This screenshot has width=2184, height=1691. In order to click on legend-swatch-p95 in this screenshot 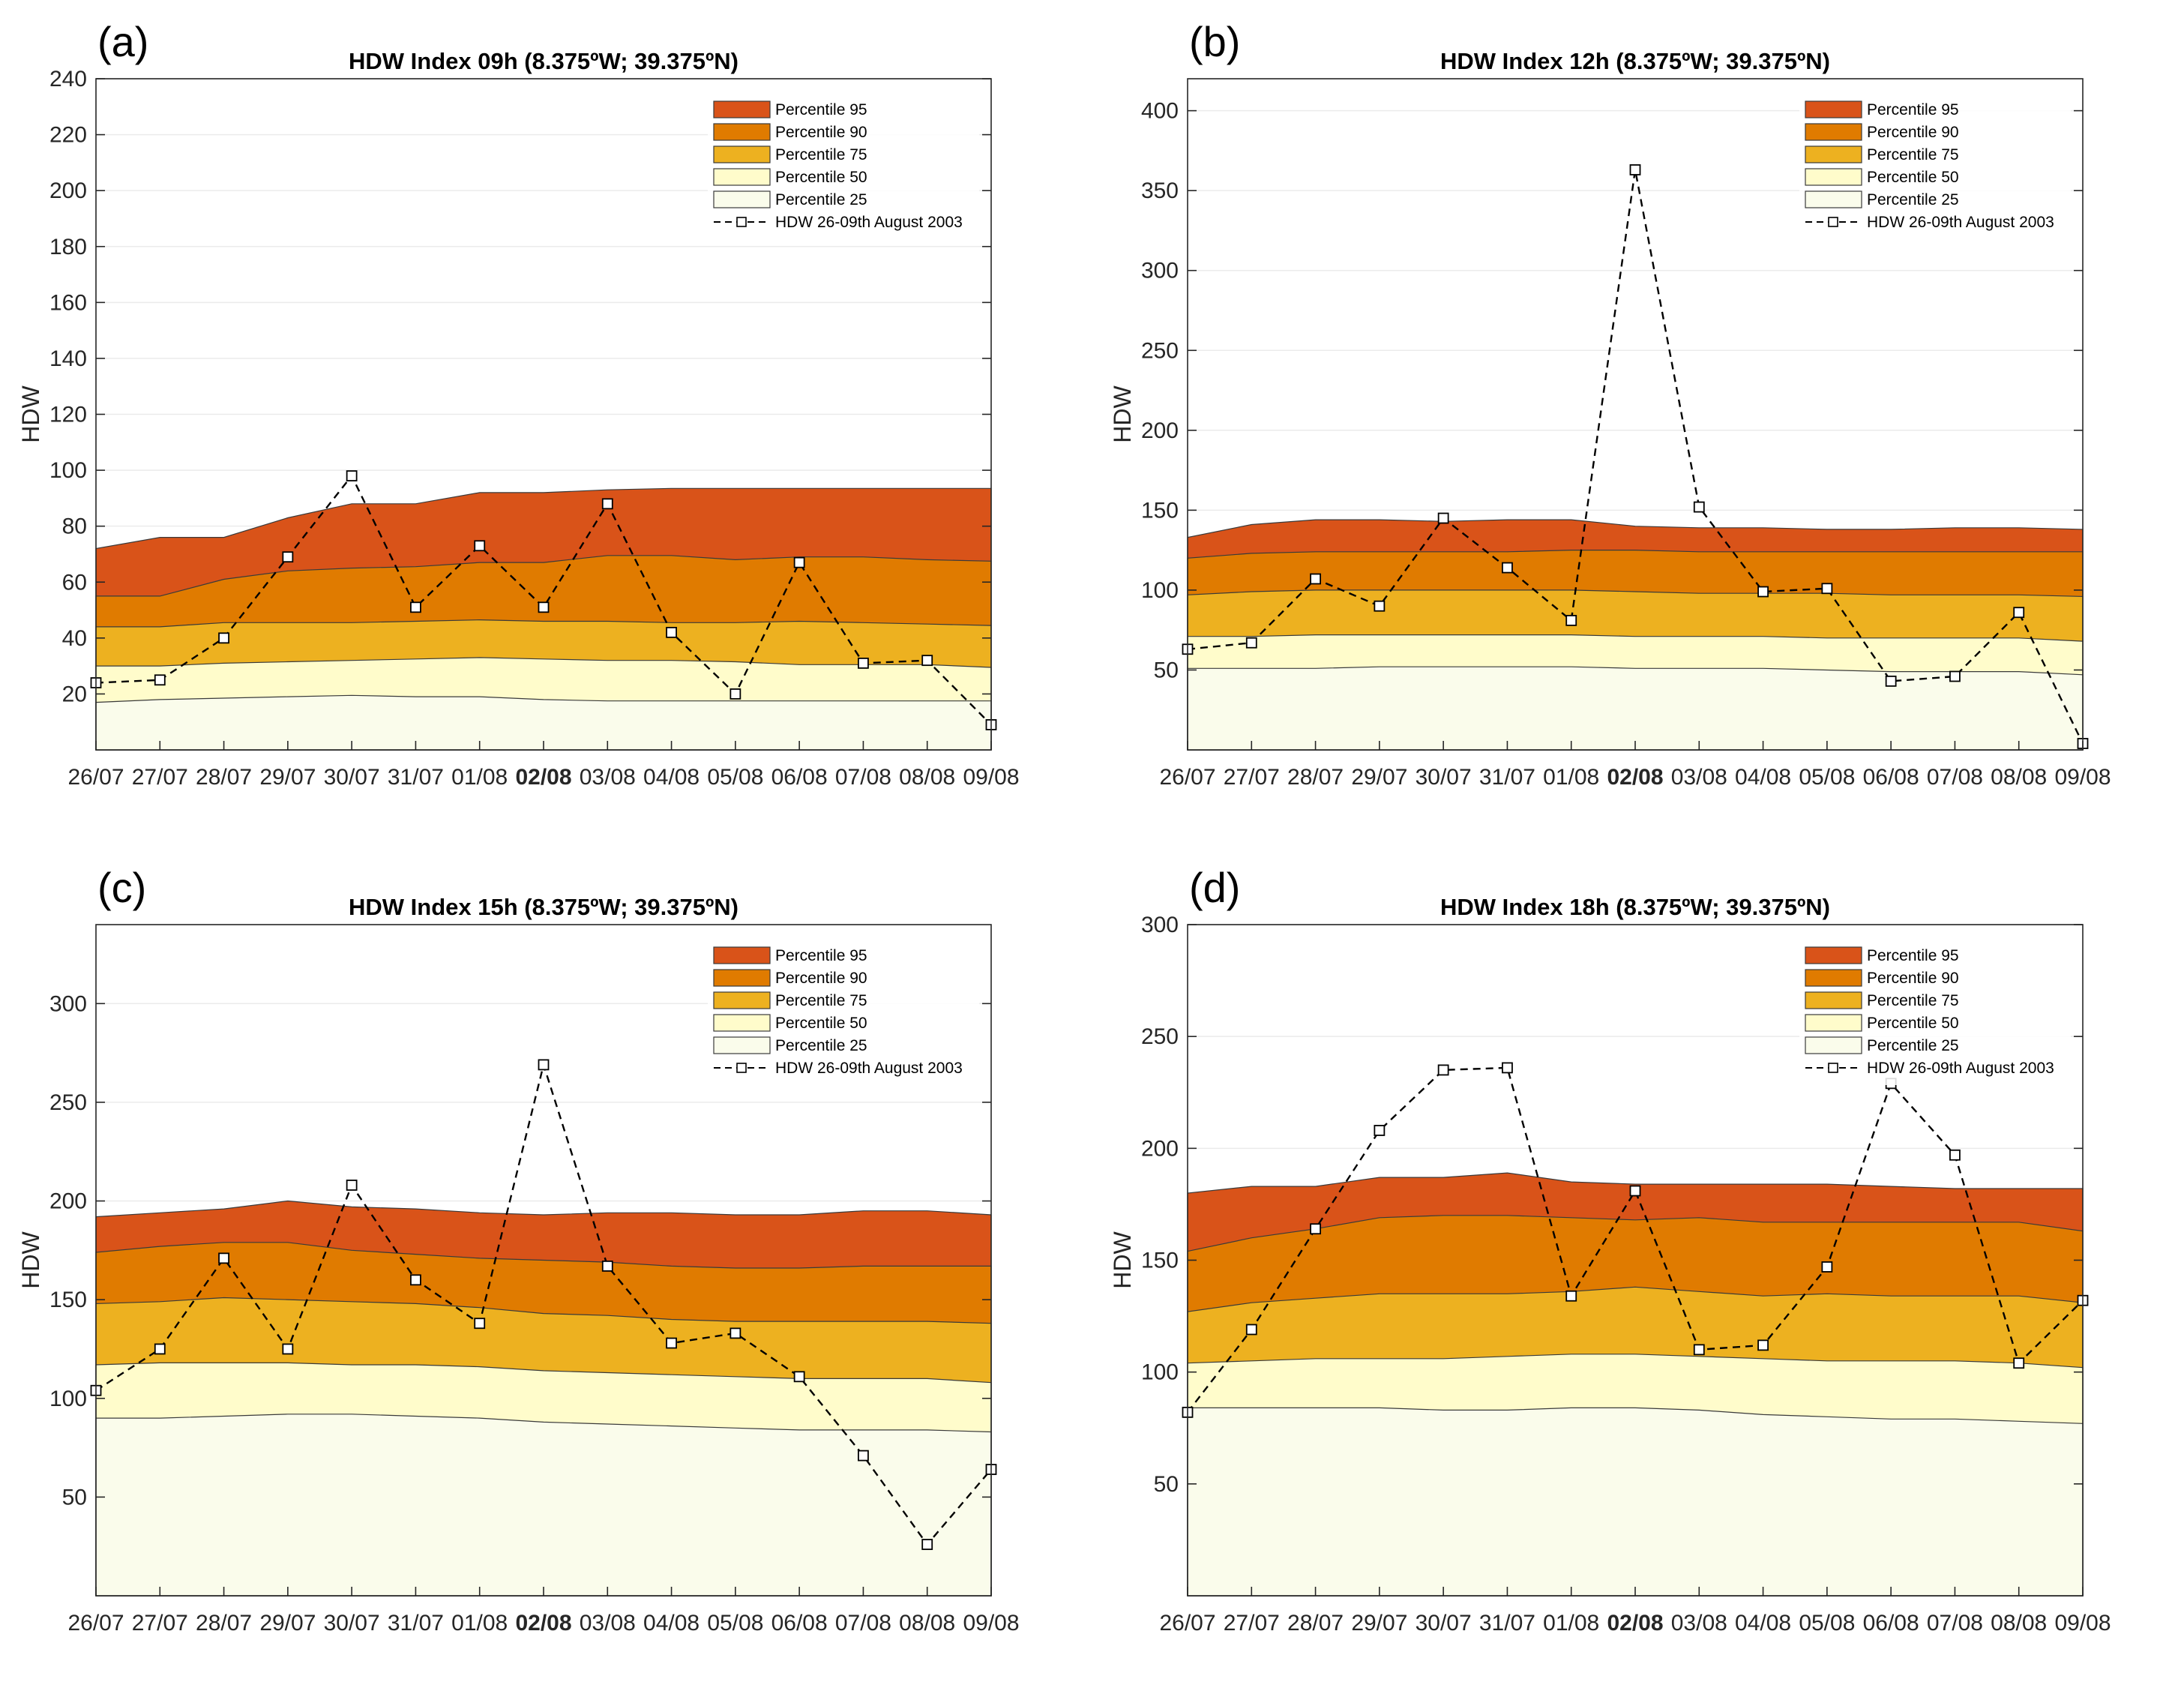, I will do `click(1833, 109)`.